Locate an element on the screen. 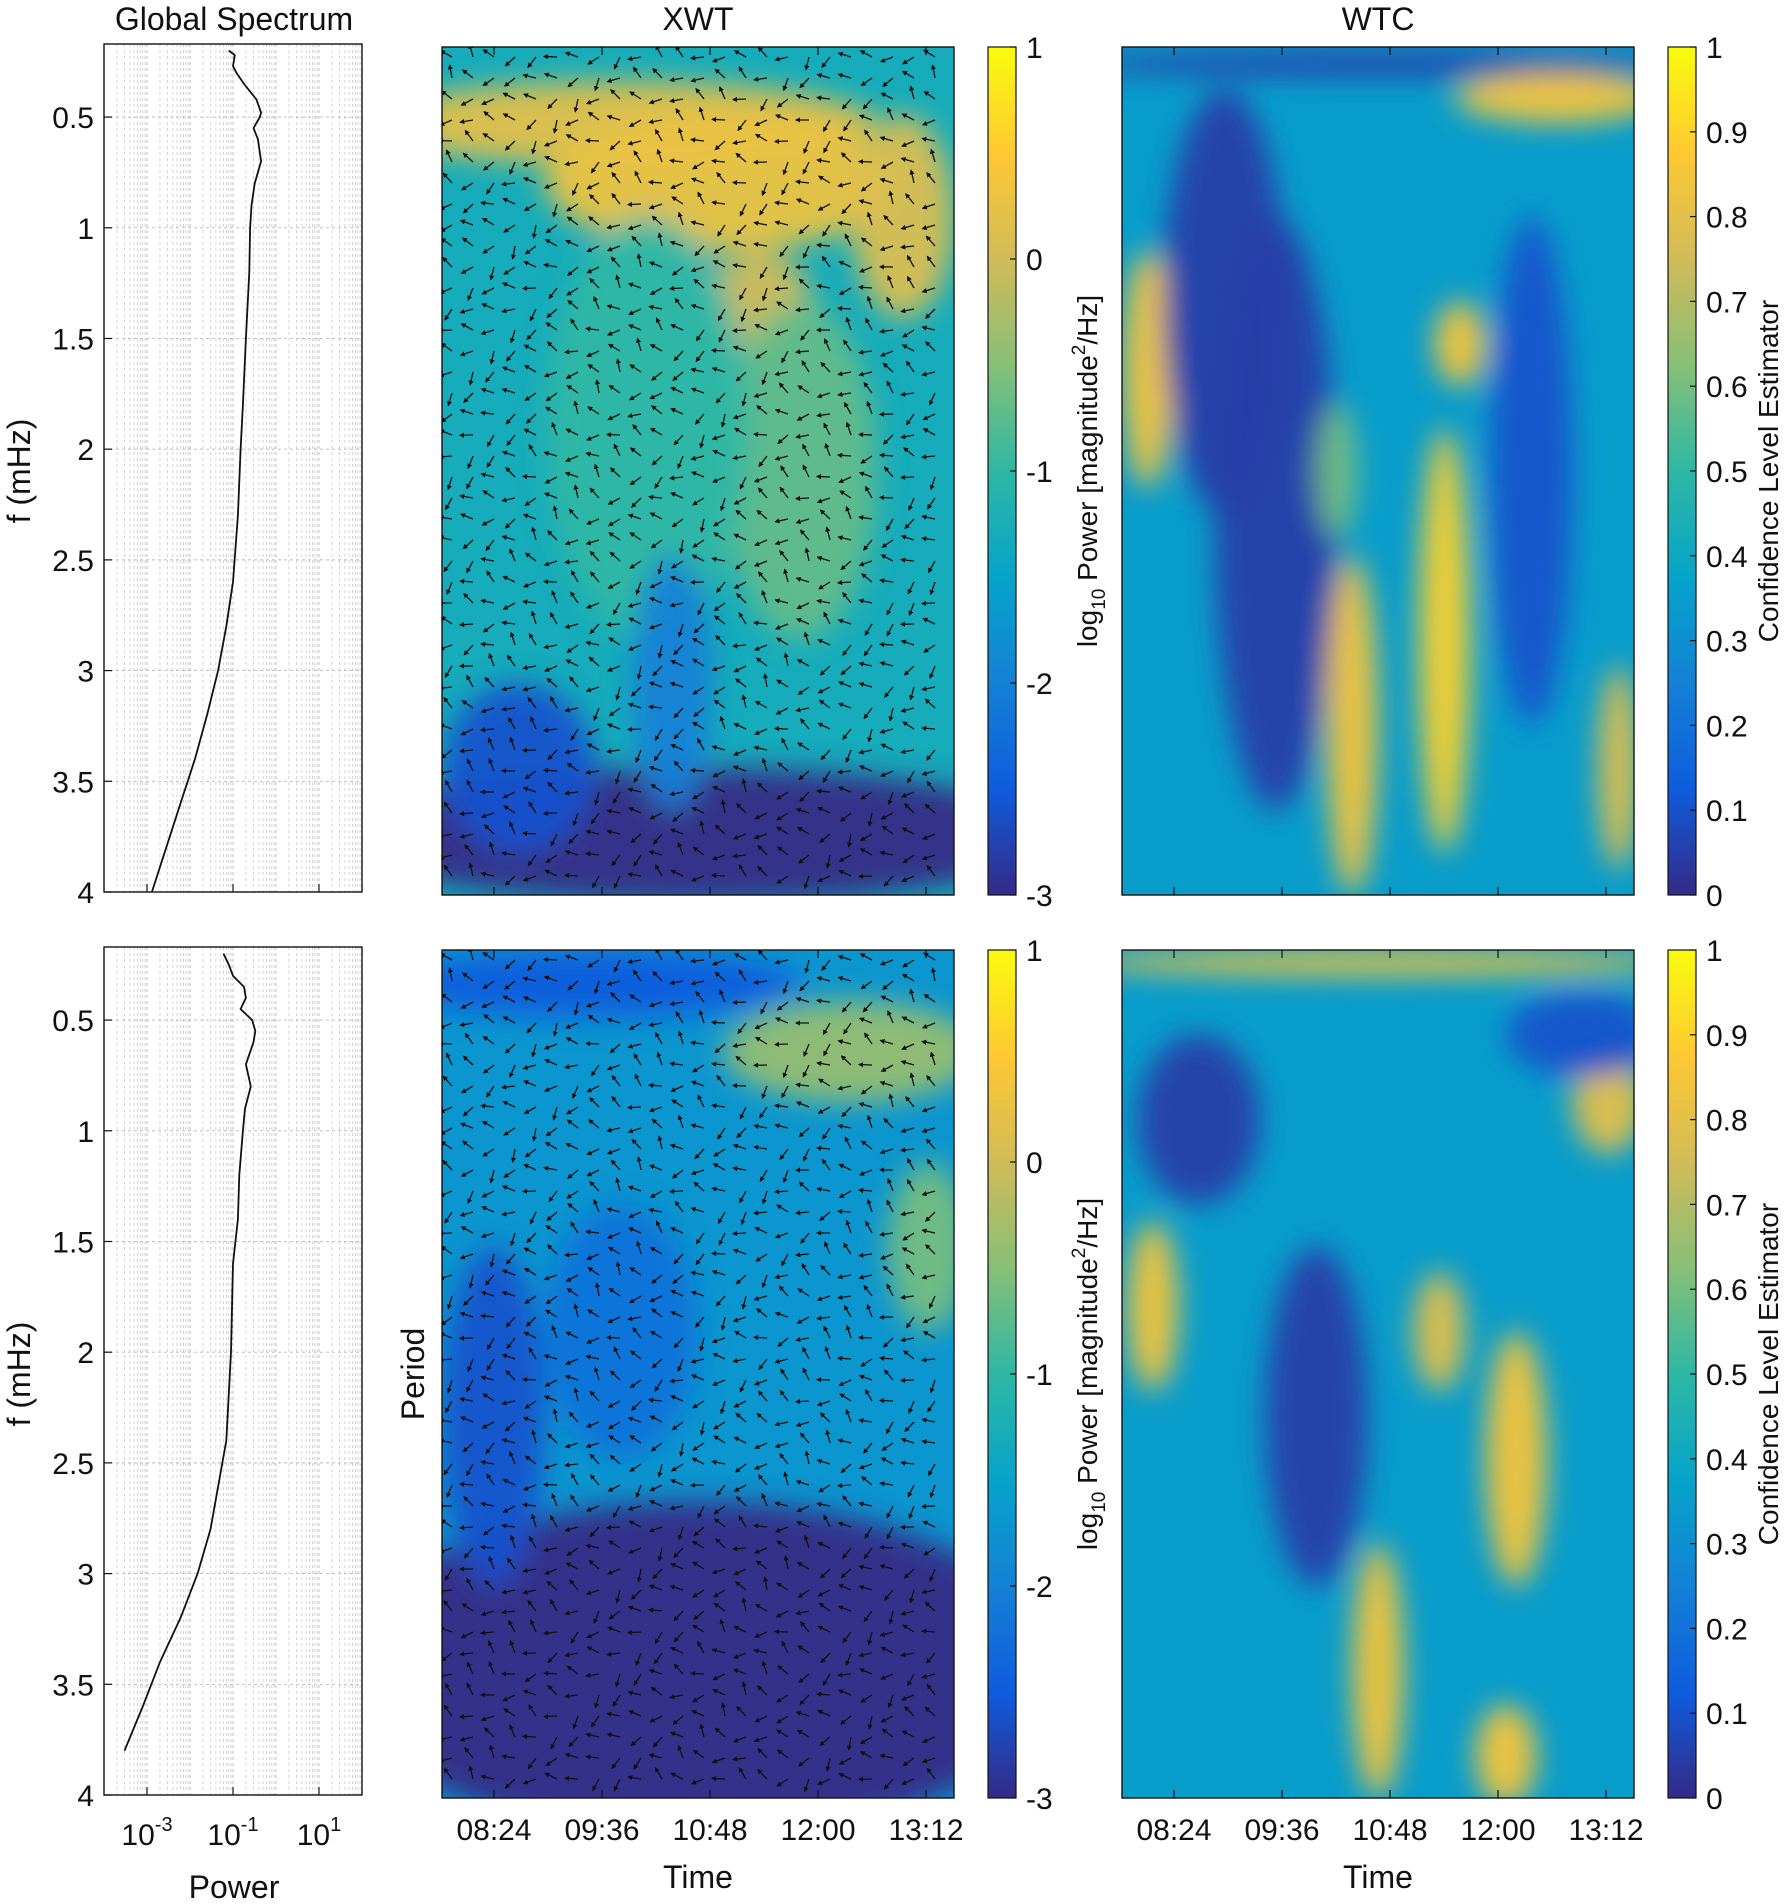 The height and width of the screenshot is (1904, 1792). global-bottom-xtick-label: 101 is located at coordinates (319, 1833).